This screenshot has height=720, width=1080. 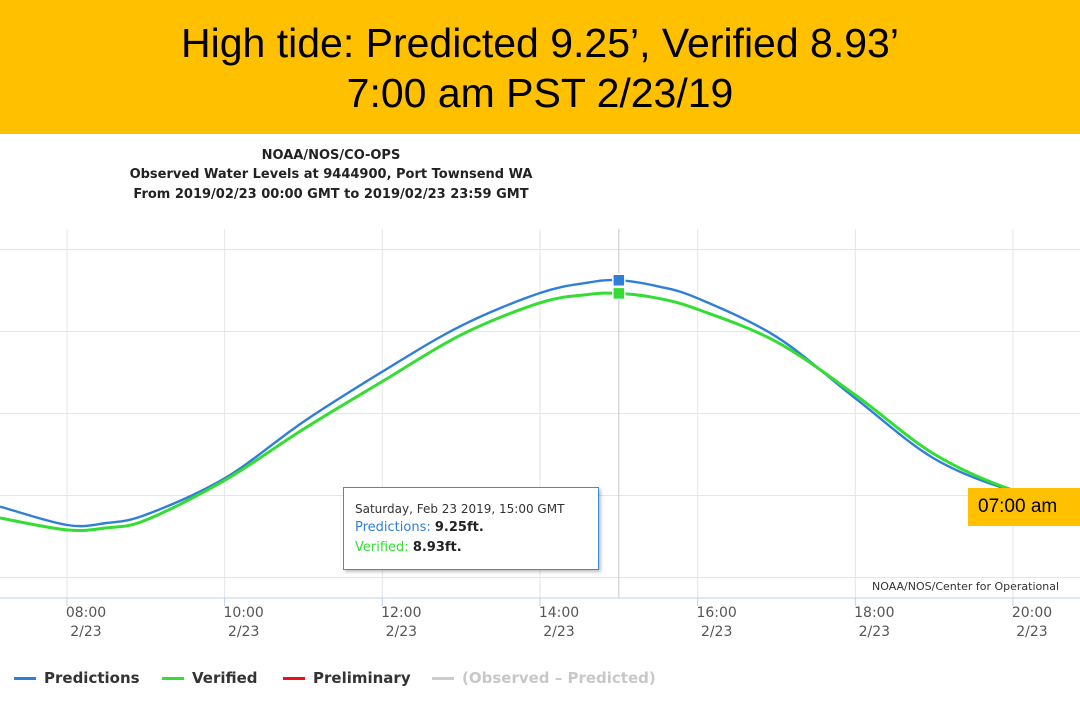 I want to click on legend-item-preliminary: Preliminary, so click(x=347, y=678).